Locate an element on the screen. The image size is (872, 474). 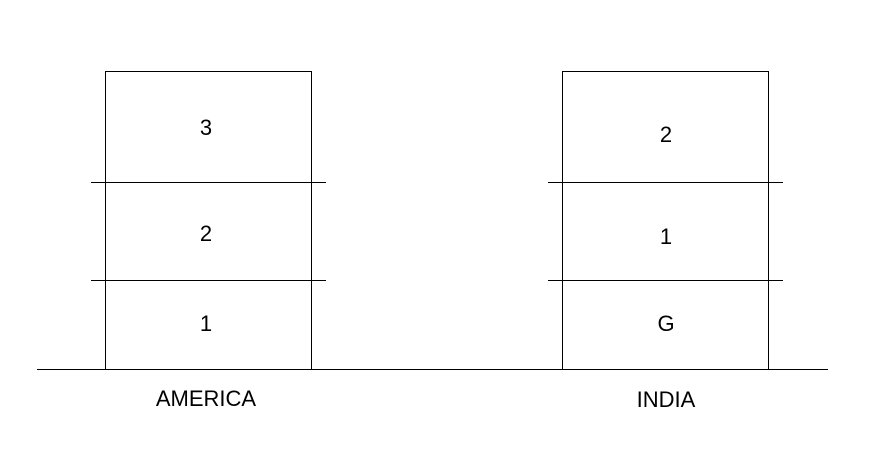
building-america-floor-bottom: 1 is located at coordinates (206, 323).